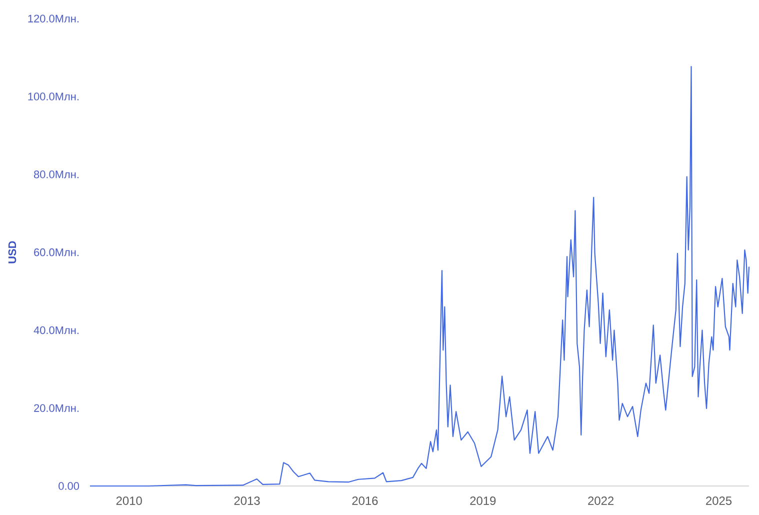 The image size is (759, 515). I want to click on y-tick-label: 100.0Млн., so click(53, 96).